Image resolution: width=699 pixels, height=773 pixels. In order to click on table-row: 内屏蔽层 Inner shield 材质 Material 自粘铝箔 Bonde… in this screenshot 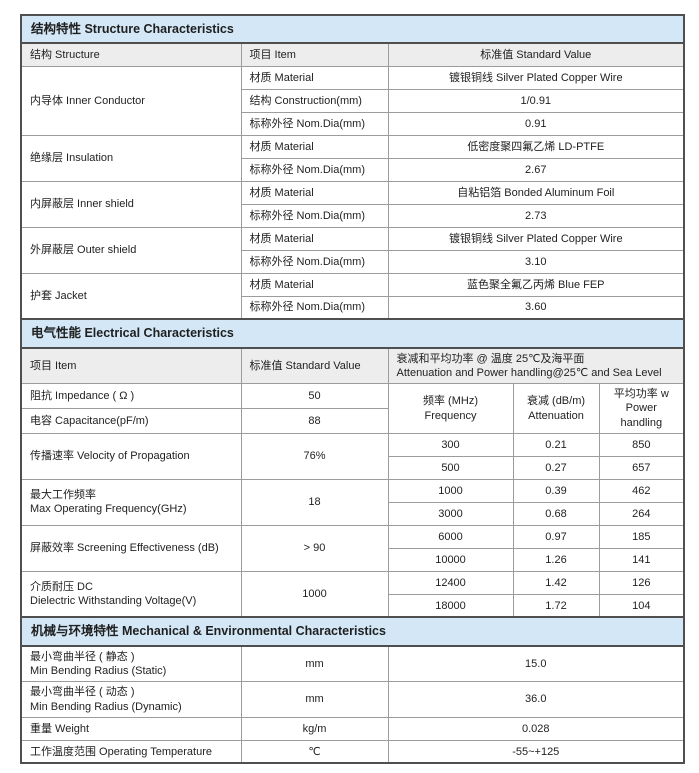, I will do `click(352, 204)`.